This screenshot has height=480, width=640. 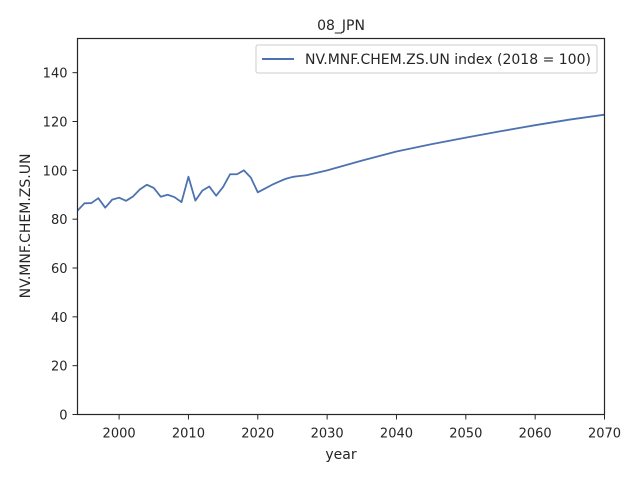 What do you see at coordinates (327, 434) in the screenshot?
I see `x-tick-label: 2030` at bounding box center [327, 434].